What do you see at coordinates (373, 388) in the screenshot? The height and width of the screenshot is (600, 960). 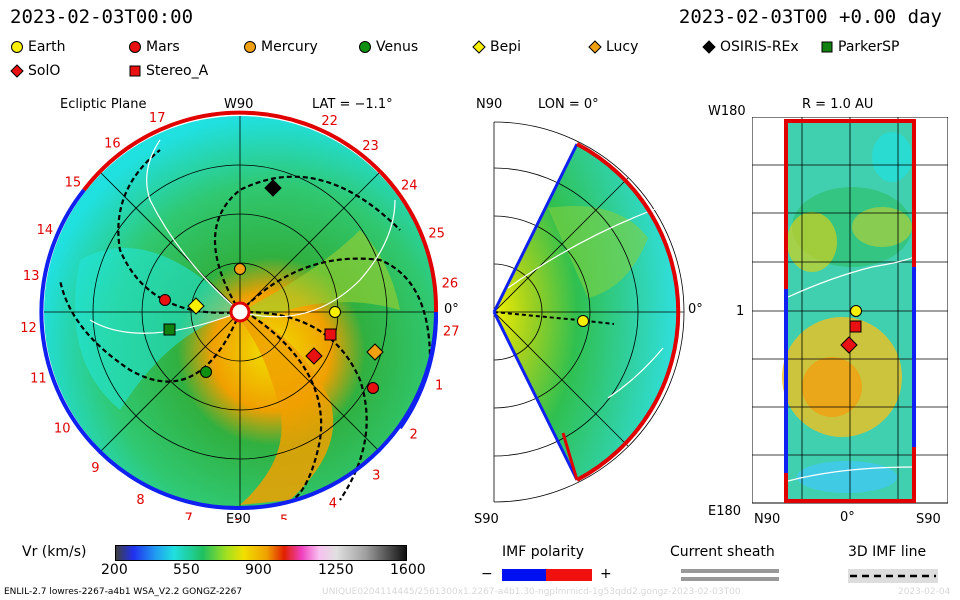 I see `mars-marker` at bounding box center [373, 388].